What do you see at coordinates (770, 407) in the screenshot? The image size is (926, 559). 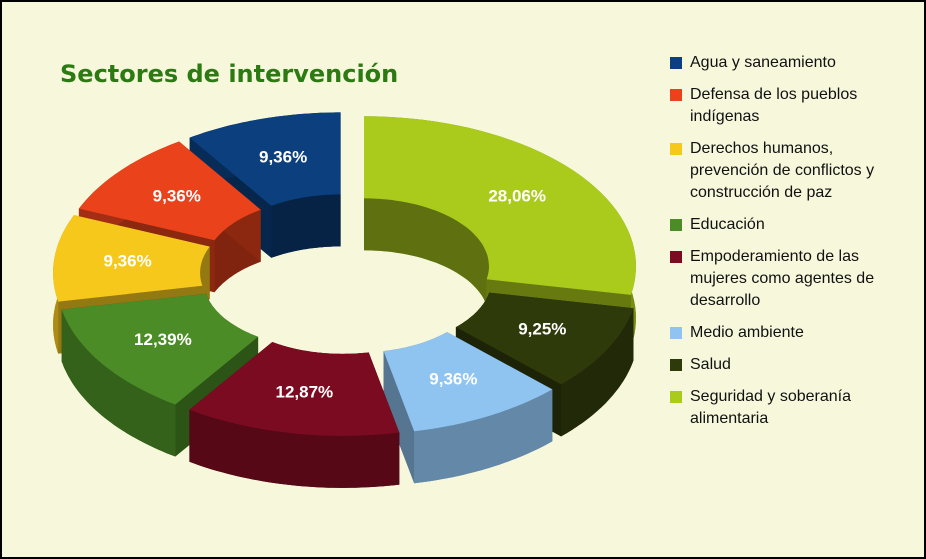 I see `legend-label: Seguridad y soberanía alimentaria` at bounding box center [770, 407].